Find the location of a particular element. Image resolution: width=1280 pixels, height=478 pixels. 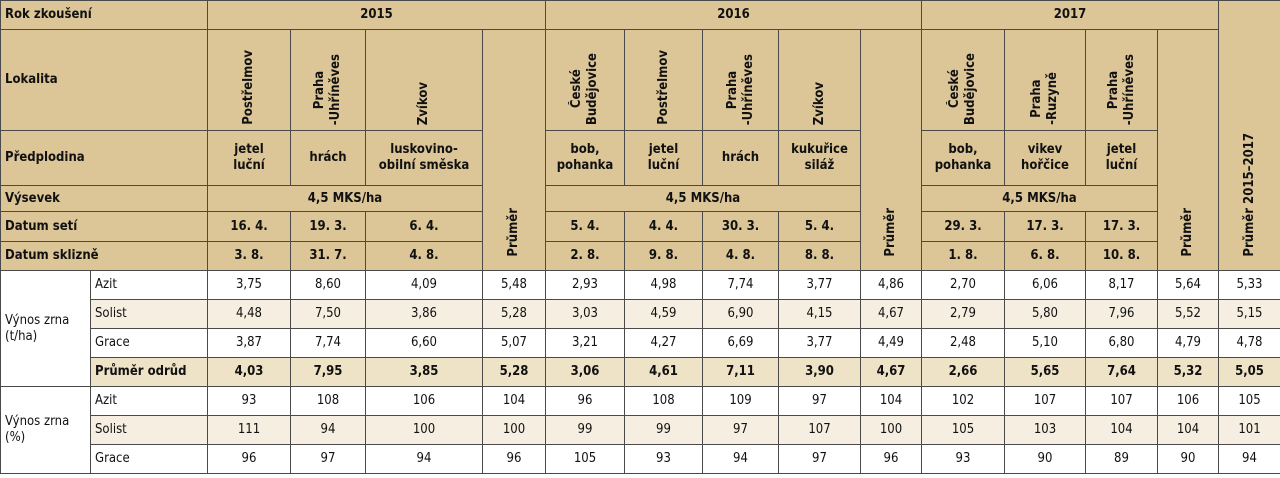

value-cell: 5,48 is located at coordinates (514, 285).